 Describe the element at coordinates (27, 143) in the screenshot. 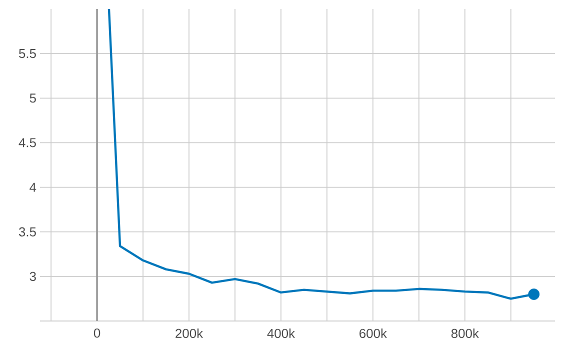

I see `y-tick-label: 4.5` at that location.